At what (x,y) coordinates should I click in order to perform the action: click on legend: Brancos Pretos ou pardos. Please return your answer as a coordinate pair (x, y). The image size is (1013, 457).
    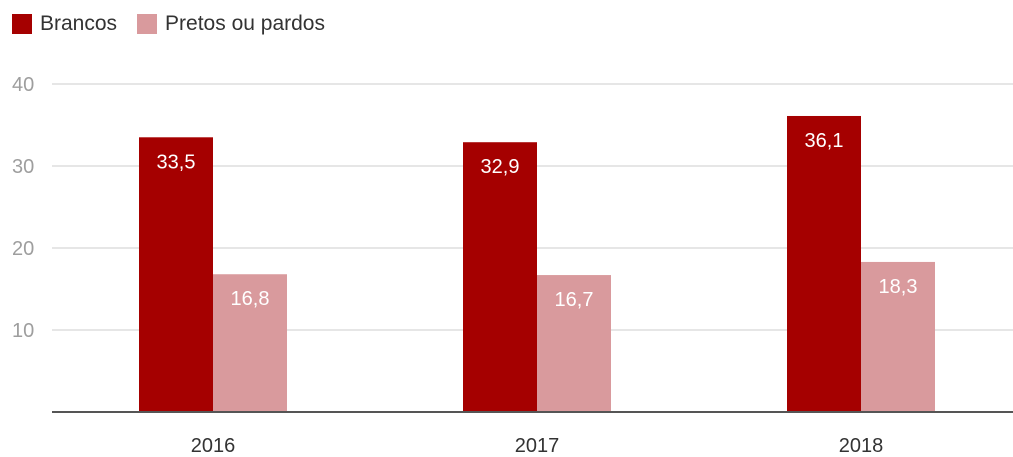
    Looking at the image, I should click on (178, 24).